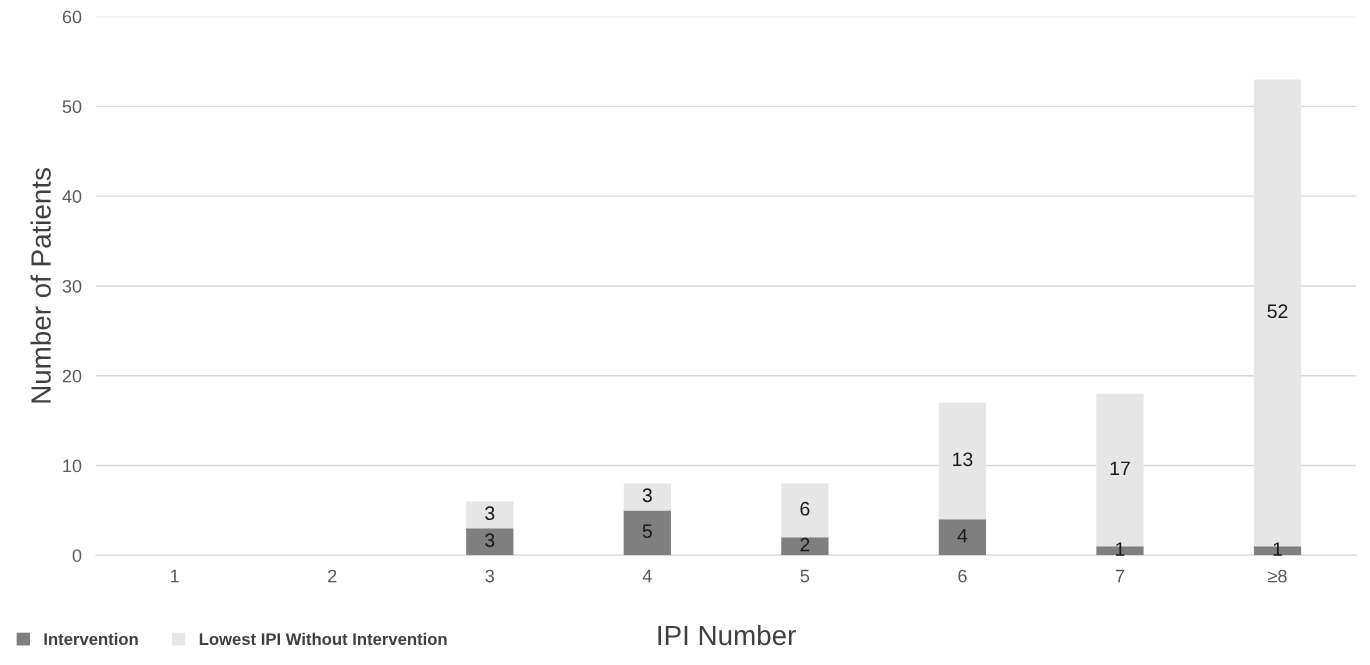  What do you see at coordinates (332, 576) in the screenshot?
I see `x-tick-label: 2` at bounding box center [332, 576].